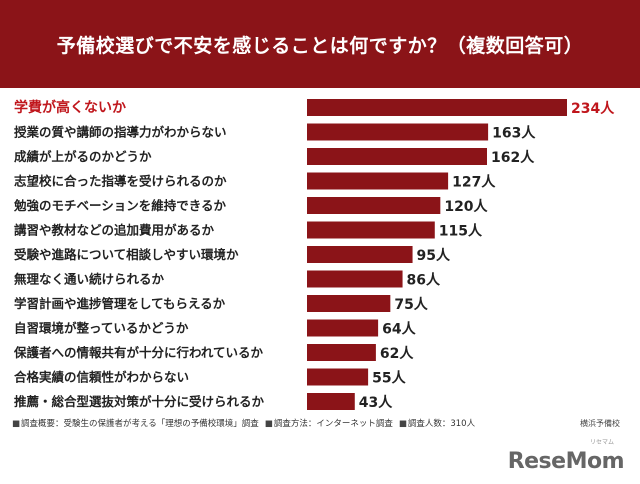  What do you see at coordinates (461, 231) in the screenshot?
I see `value-label: 115人` at bounding box center [461, 231].